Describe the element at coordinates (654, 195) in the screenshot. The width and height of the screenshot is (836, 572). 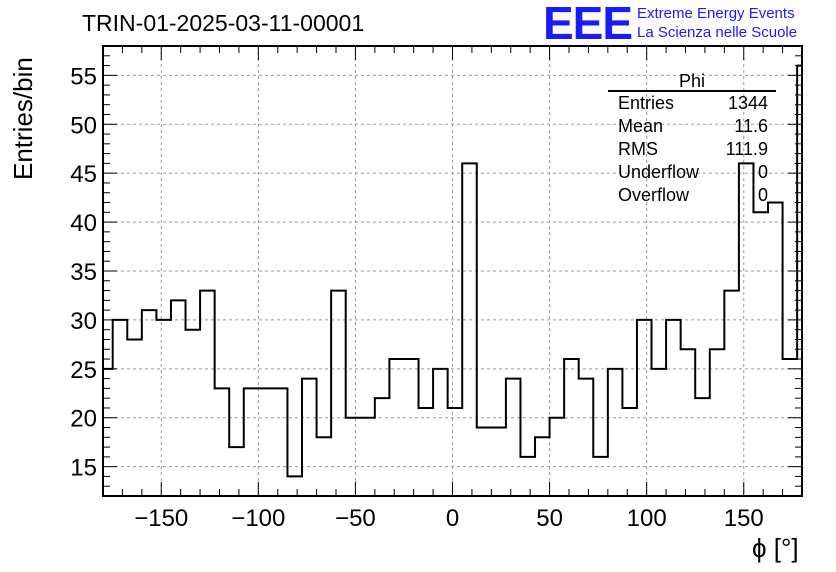
I see `stats-label: Overflow` at that location.